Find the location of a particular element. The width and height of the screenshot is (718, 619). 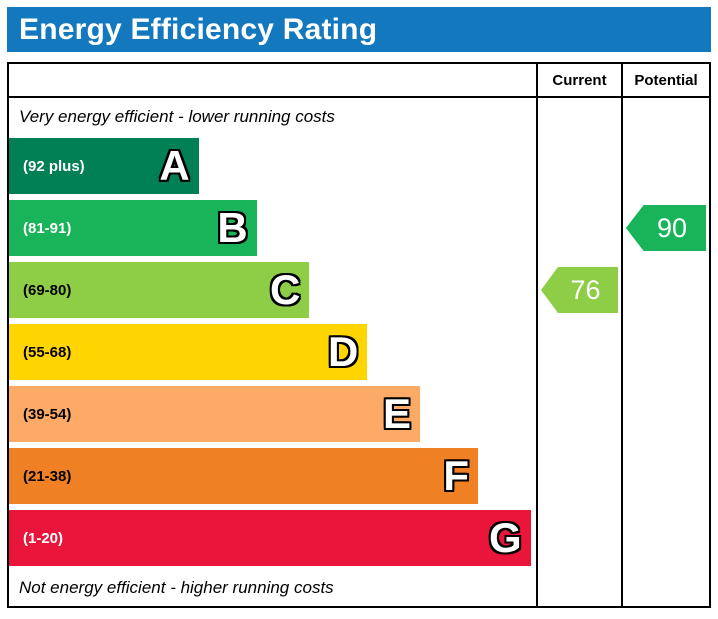

potential-column-header: Potential is located at coordinates (665, 80).